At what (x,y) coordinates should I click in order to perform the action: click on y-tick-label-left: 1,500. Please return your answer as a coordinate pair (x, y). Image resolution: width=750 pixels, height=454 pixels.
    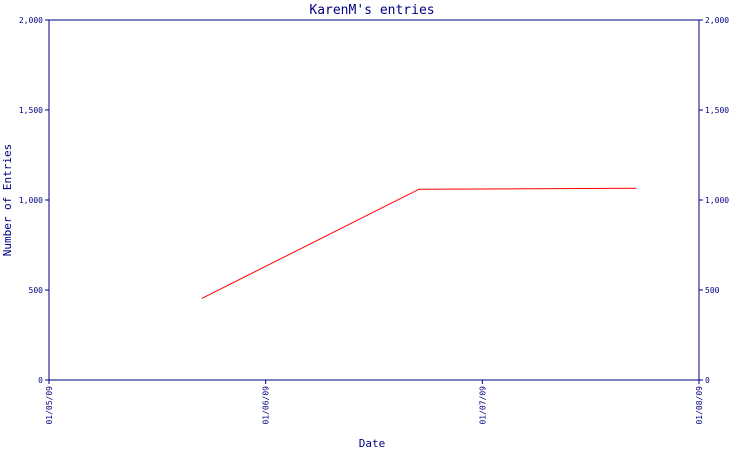
    Looking at the image, I should click on (31, 110).